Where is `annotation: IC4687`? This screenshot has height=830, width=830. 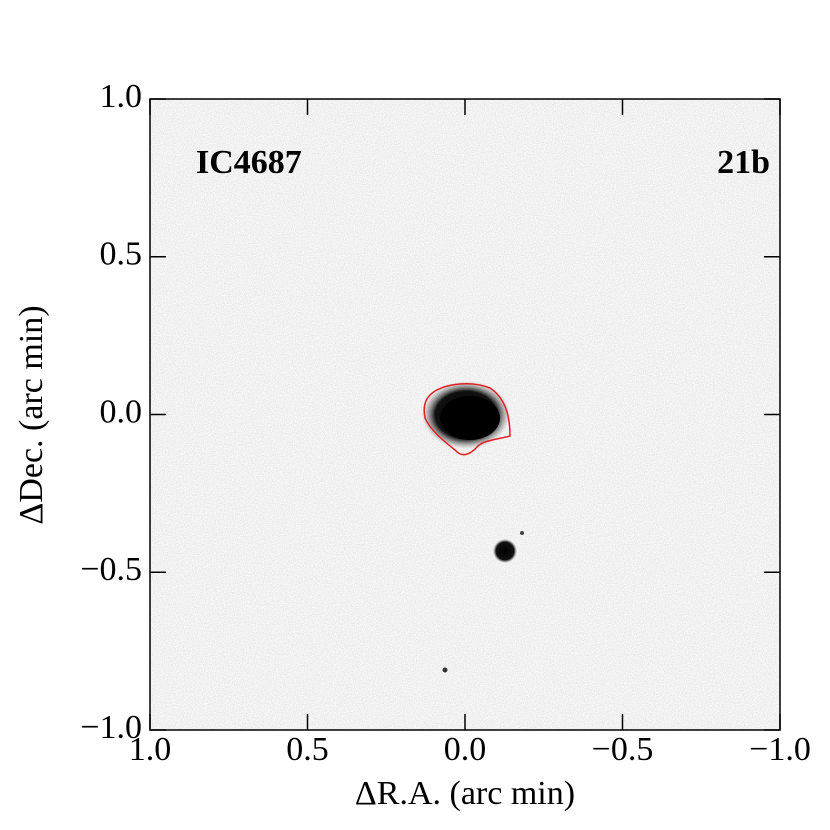
annotation: IC4687 is located at coordinates (249, 162).